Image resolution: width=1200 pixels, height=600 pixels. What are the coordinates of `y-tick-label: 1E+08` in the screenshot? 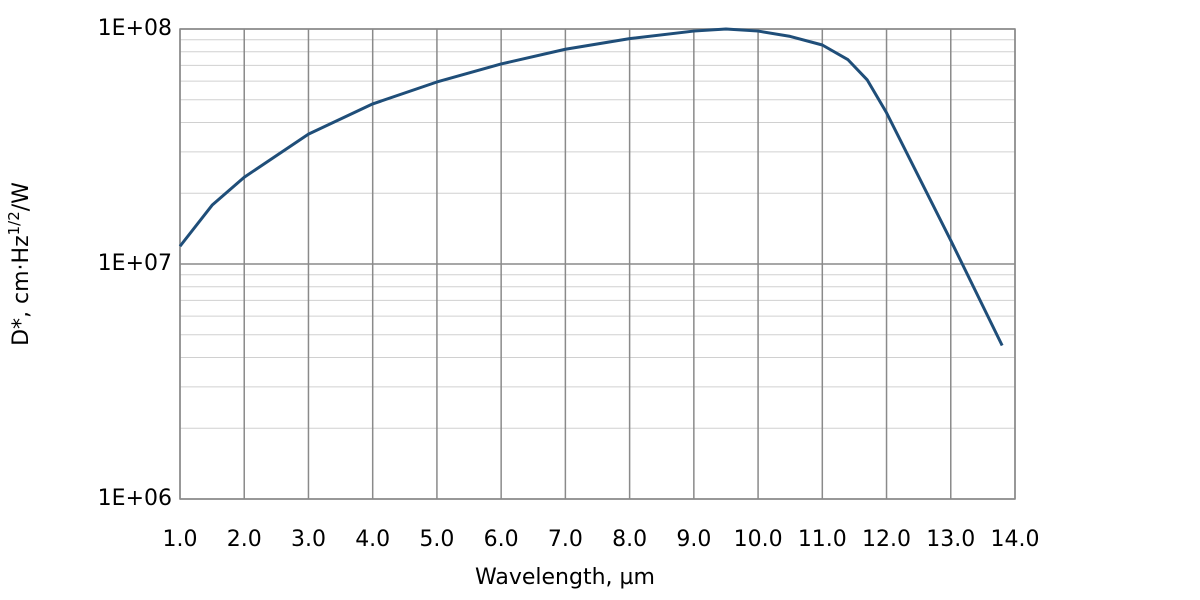 It's located at (135, 28).